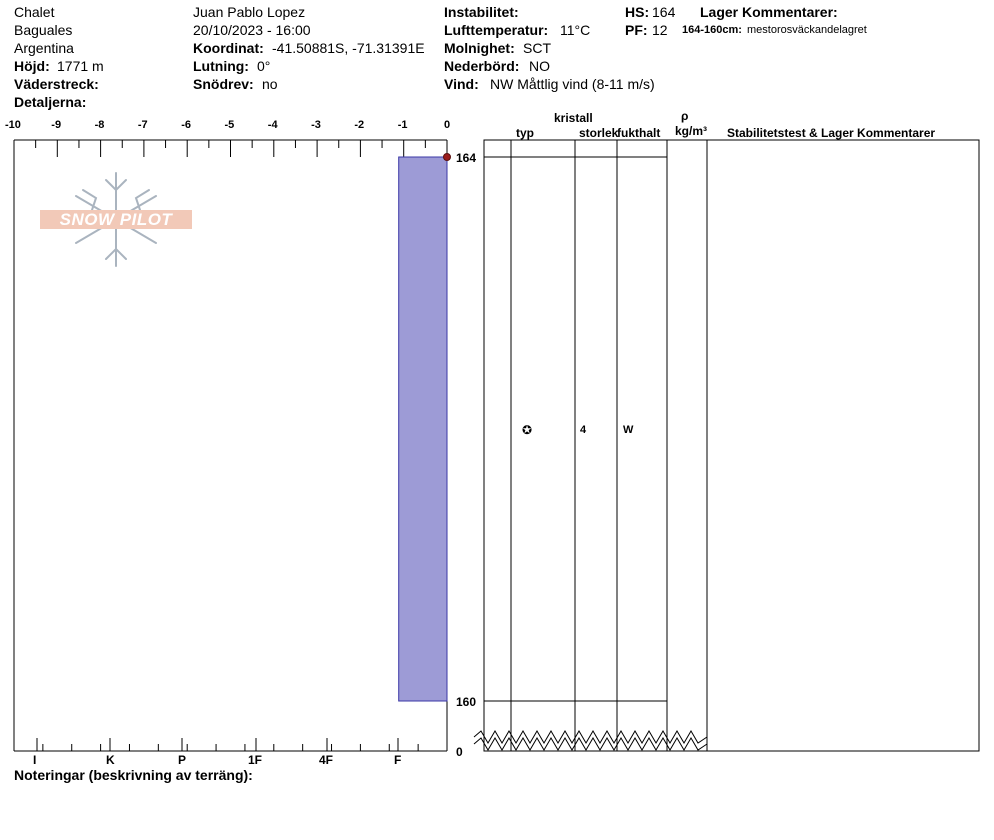 This screenshot has width=994, height=840. What do you see at coordinates (807, 30) in the screenshot?
I see `layer-comment-text: mestorosväckandelagret` at bounding box center [807, 30].